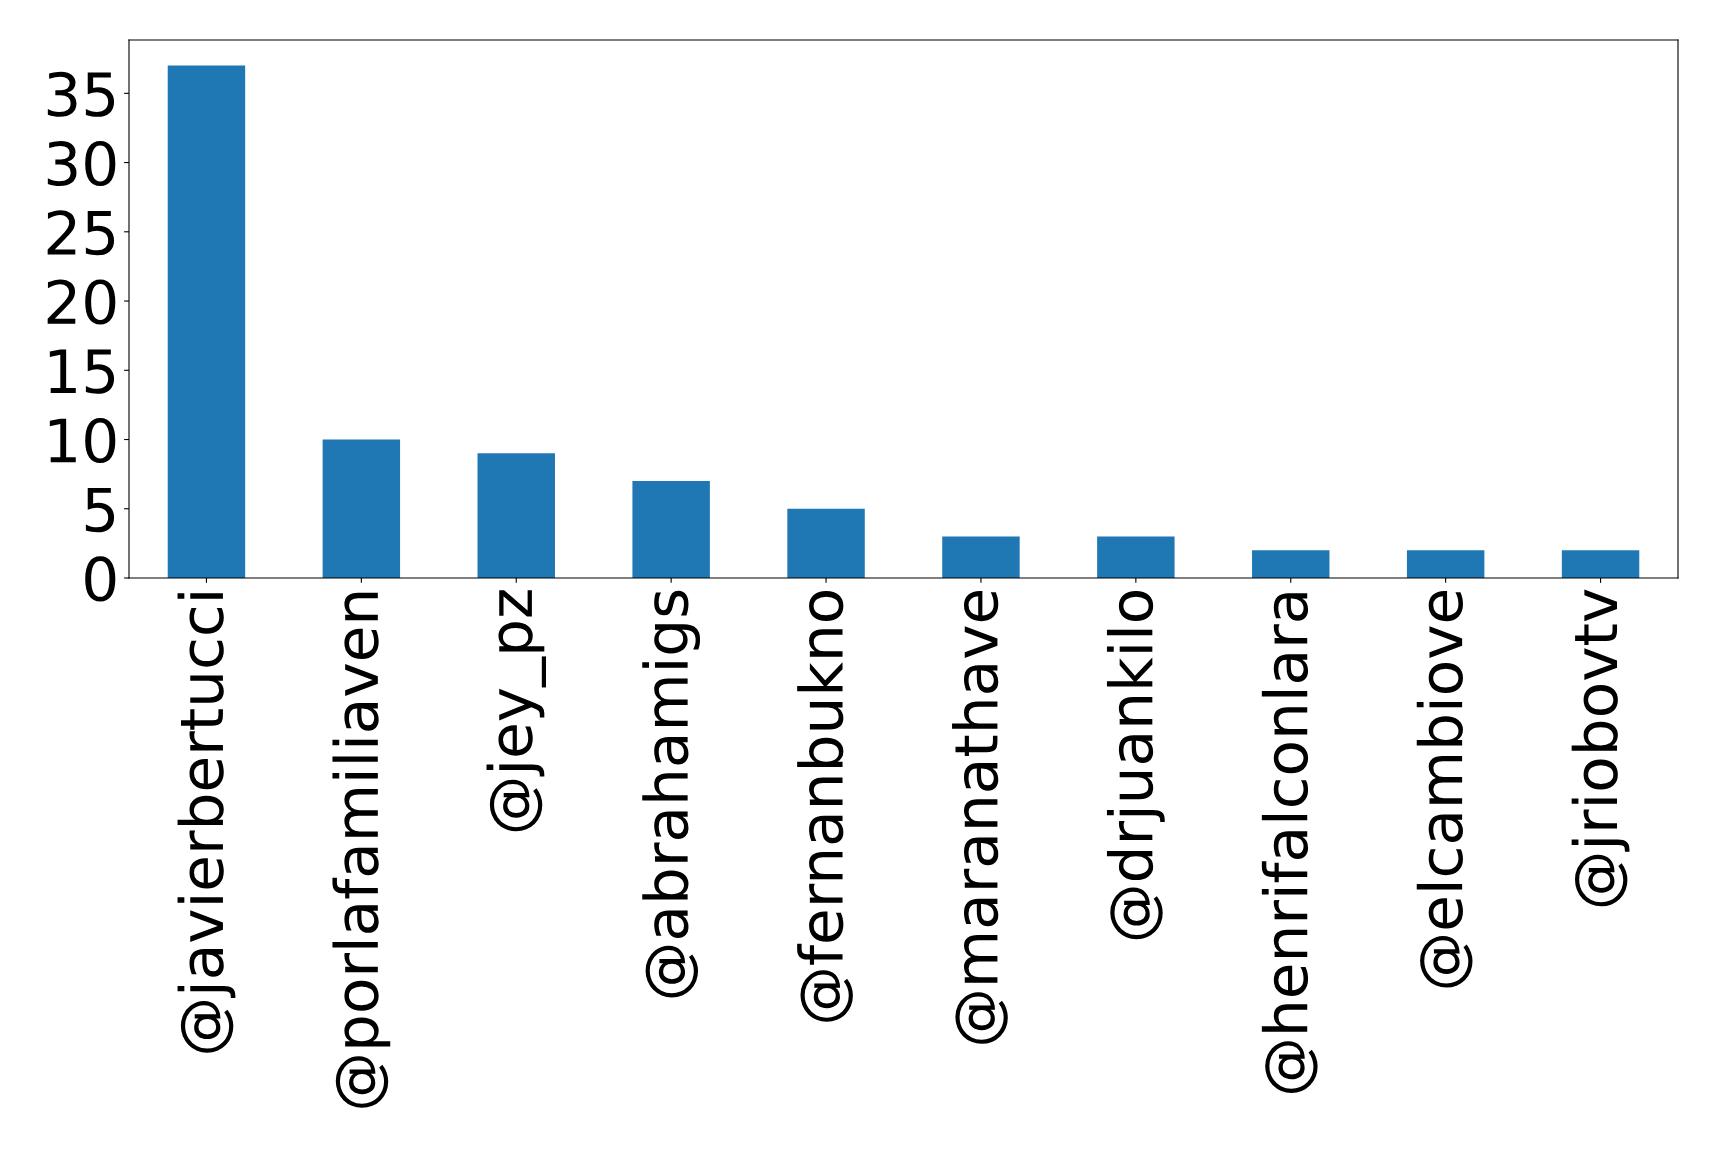  I want to click on x-tick-label: @abrahamigs, so click(671, 794).